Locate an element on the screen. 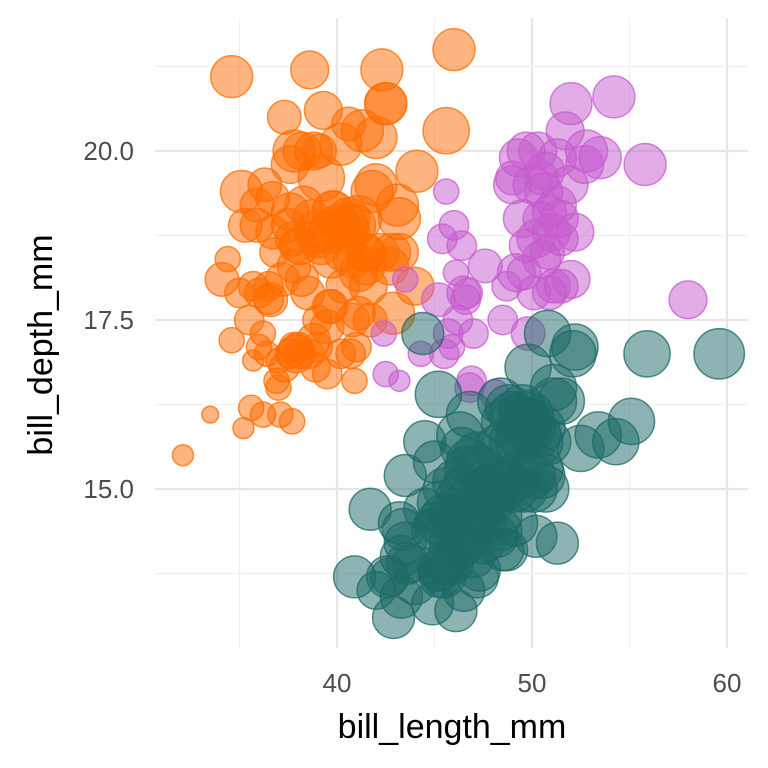  x-axis-ticks: 40 50 60 is located at coordinates (532, 683).